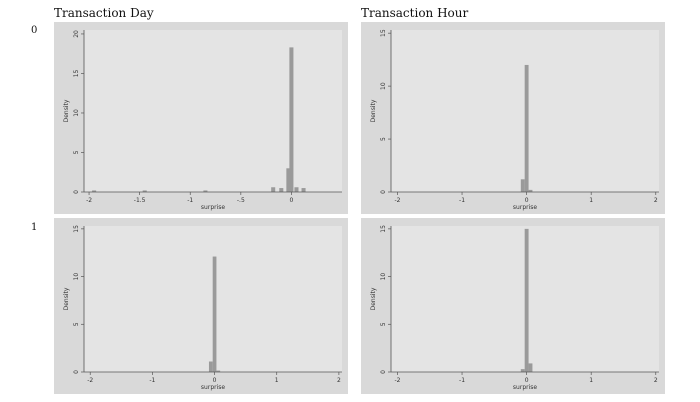 Image resolution: width=700 pixels, height=402 pixels. Describe the element at coordinates (140, 200) in the screenshot. I see `x-tick-label: -1.5` at that location.